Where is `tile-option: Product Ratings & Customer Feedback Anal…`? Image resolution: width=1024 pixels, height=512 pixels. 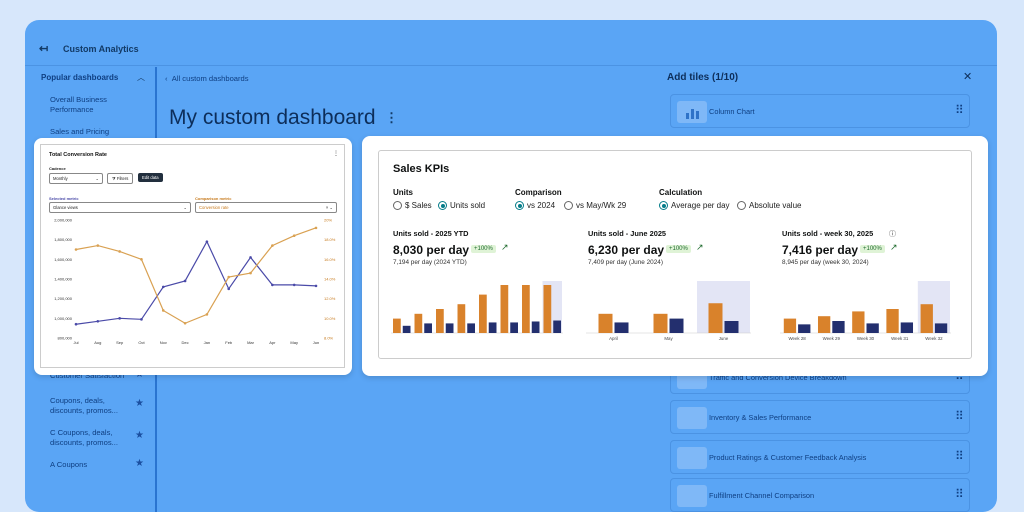
tile-option: Product Ratings & Customer Feedback Anal… is located at coordinates (820, 457).